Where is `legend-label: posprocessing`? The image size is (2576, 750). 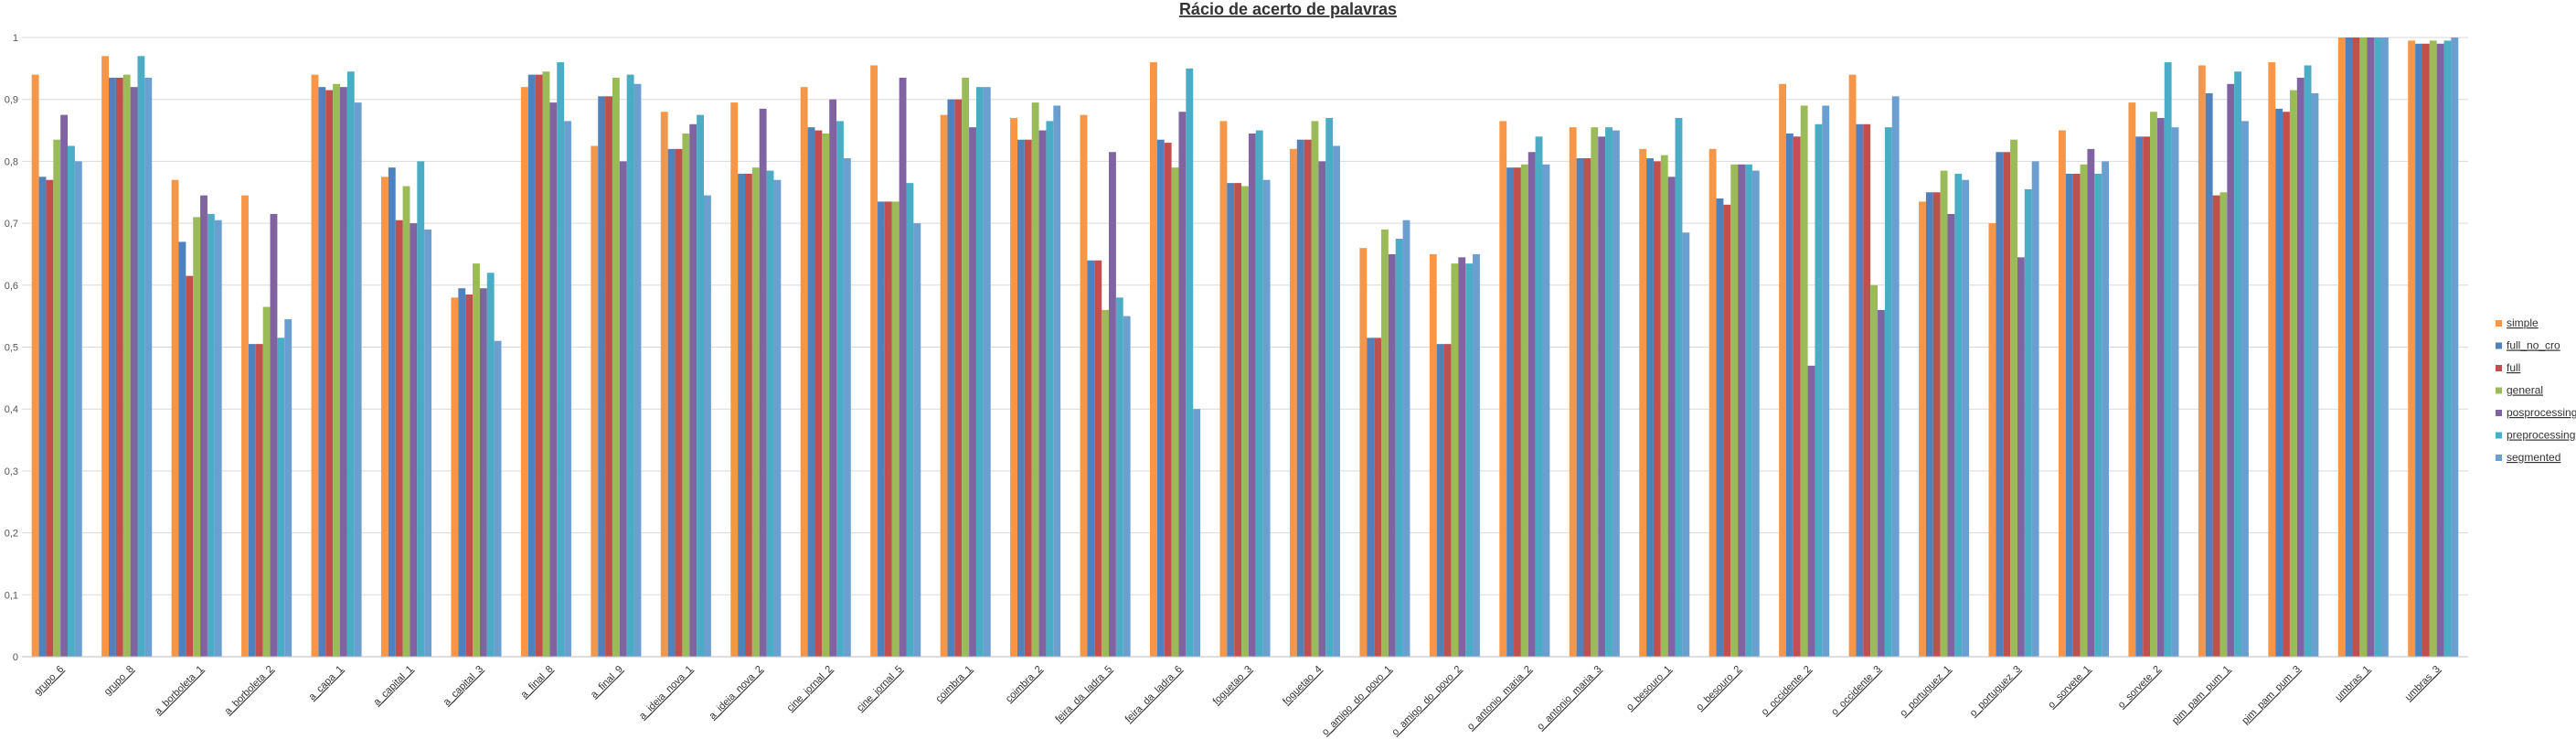
legend-label: posprocessing is located at coordinates (2542, 412).